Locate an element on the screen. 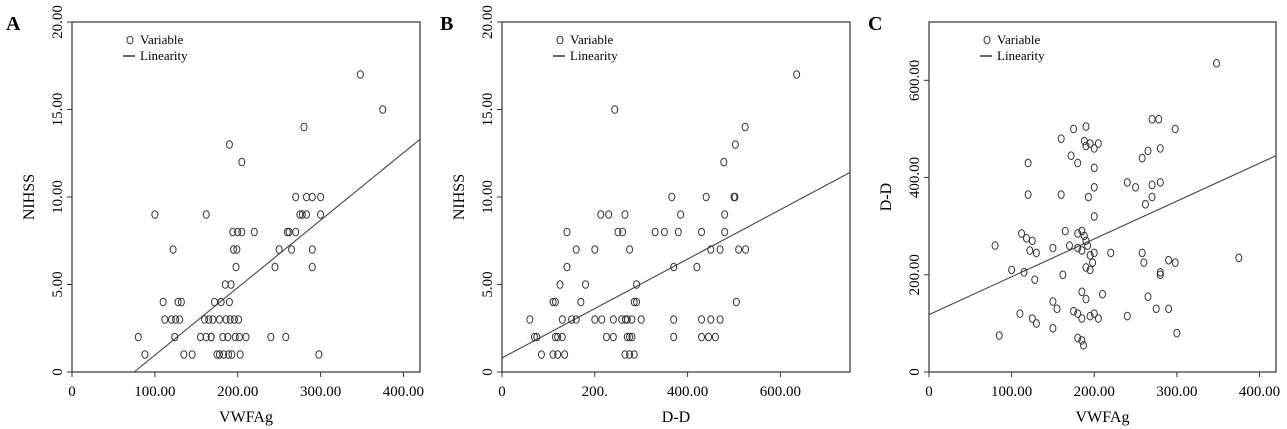 The width and height of the screenshot is (1287, 429). y-tick-label: 600.00 is located at coordinates (915, 80).